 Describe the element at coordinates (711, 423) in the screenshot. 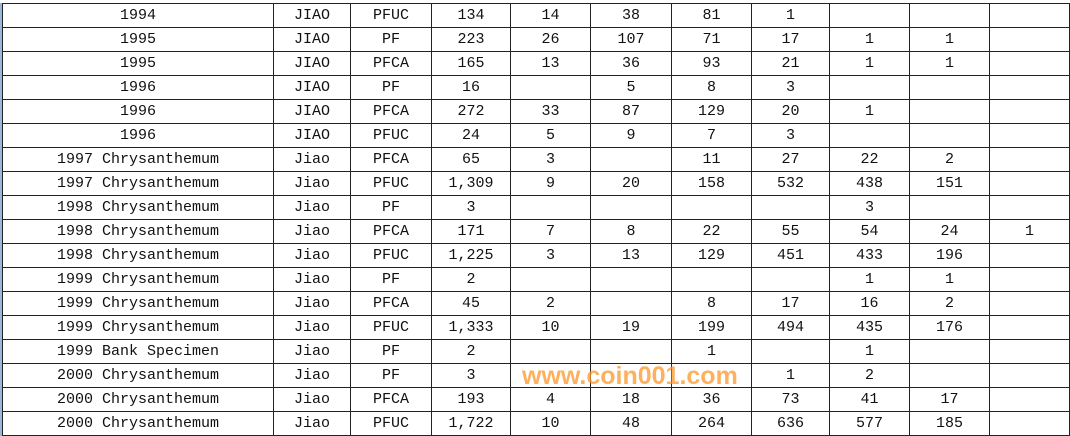

I see `table-cell: 264` at that location.